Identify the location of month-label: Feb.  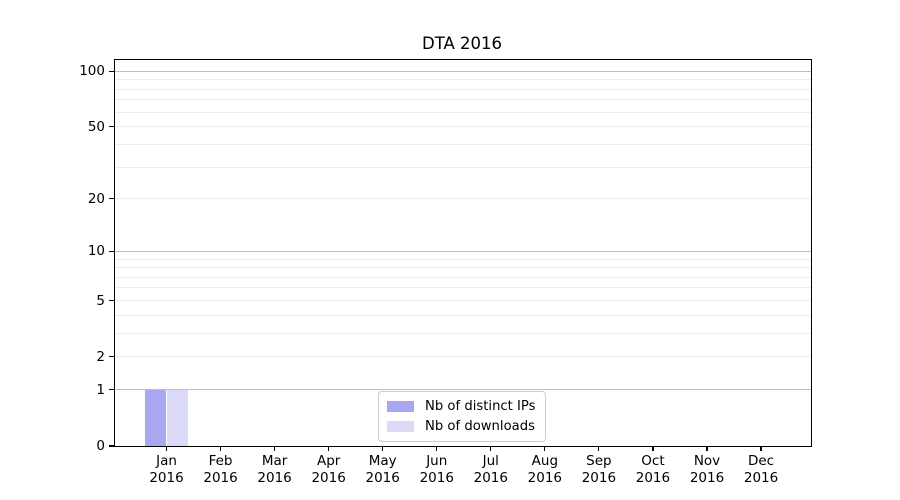
(220, 461).